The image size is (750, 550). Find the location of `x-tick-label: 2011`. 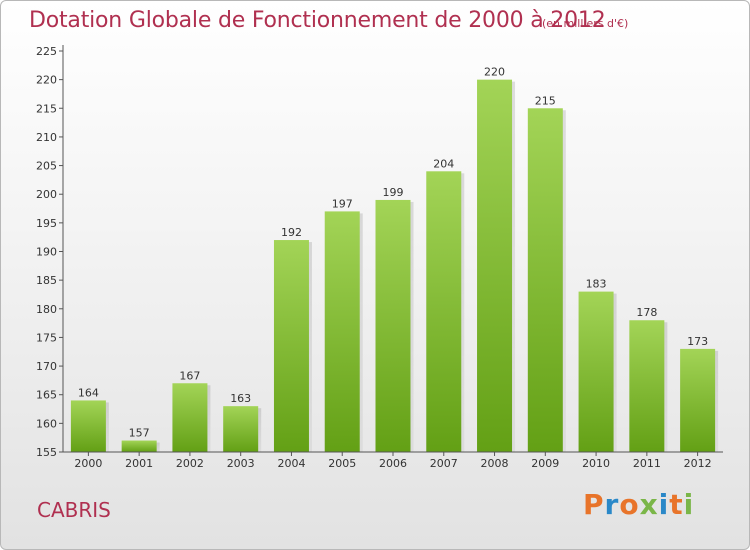

x-tick-label: 2011 is located at coordinates (647, 463).